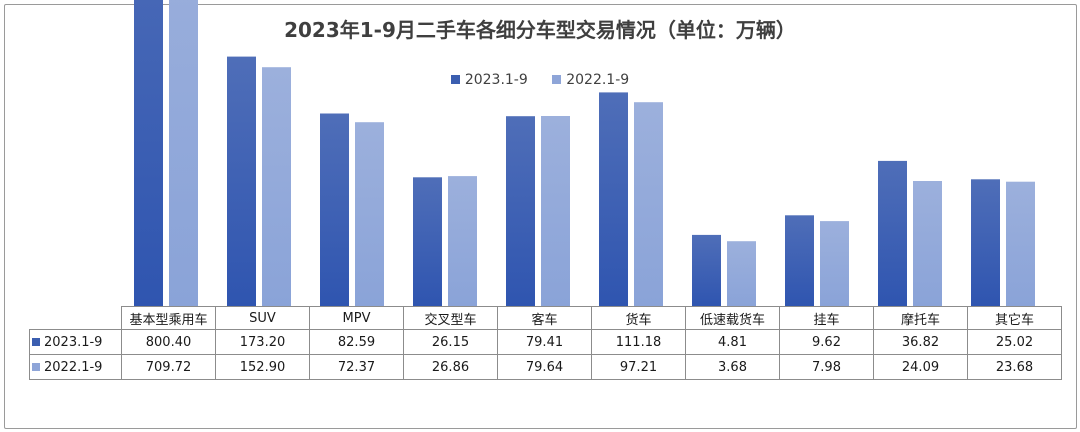  What do you see at coordinates (1014, 318) in the screenshot?
I see `category-label: 其它车` at bounding box center [1014, 318].